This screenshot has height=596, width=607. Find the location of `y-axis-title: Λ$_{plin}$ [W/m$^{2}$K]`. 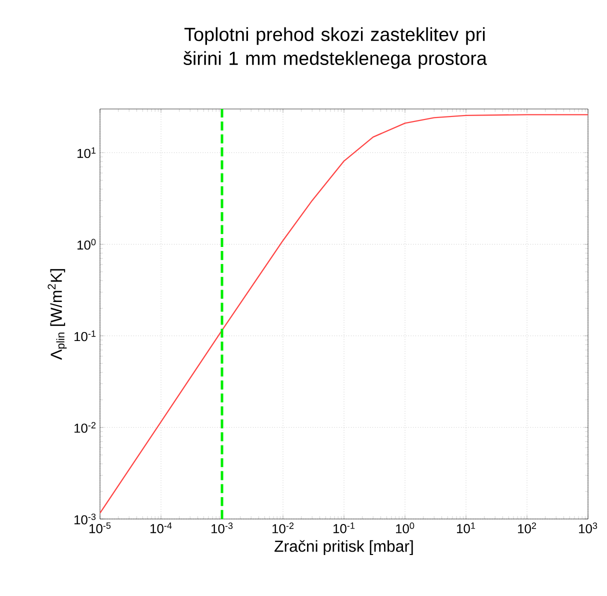

y-axis-title: Λ$_{plin}$ [W/m$^{2}$K] is located at coordinates (57, 314).